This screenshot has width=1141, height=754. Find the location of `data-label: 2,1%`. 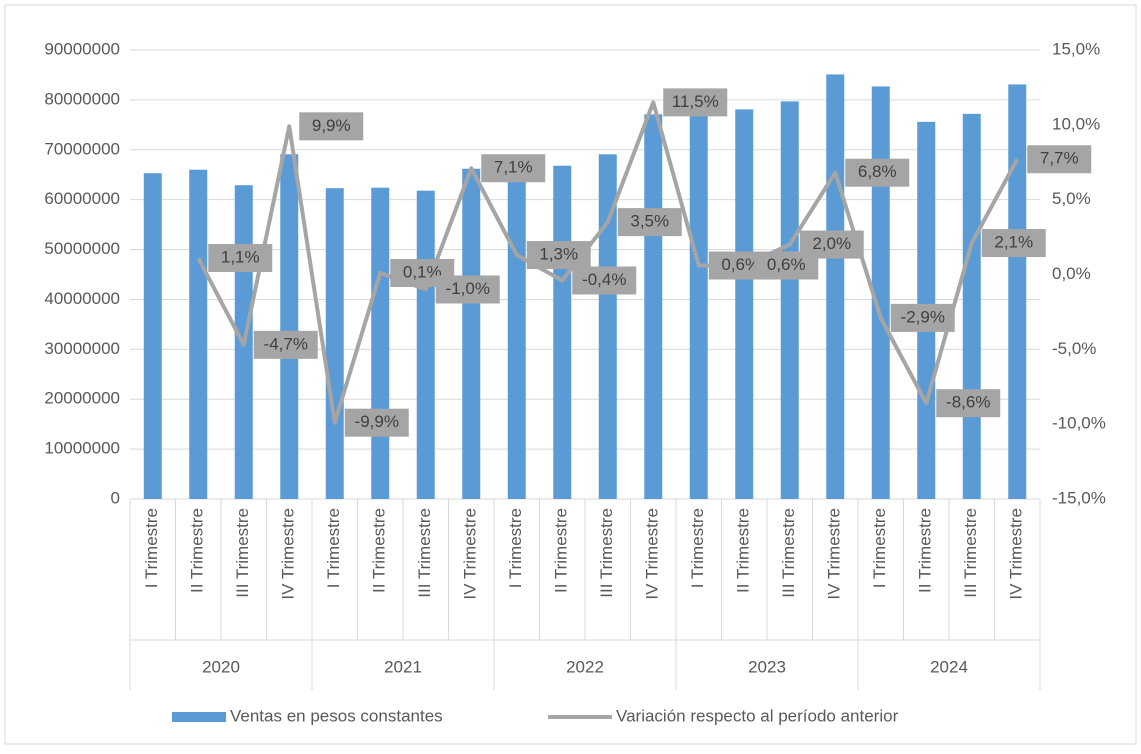

data-label: 2,1% is located at coordinates (1013, 242).